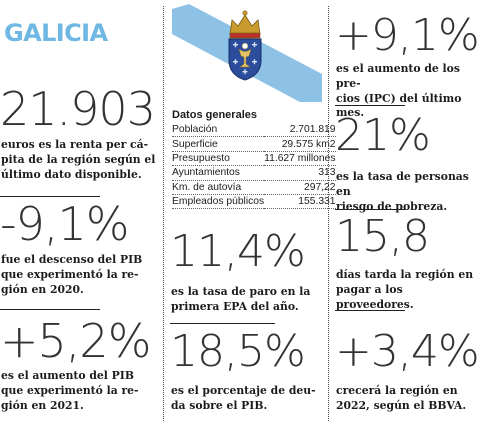 Image resolution: width=482 pixels, height=428 pixels. What do you see at coordinates (407, 351) in the screenshot?
I see `growth-forecast-value: +3,4%` at bounding box center [407, 351].